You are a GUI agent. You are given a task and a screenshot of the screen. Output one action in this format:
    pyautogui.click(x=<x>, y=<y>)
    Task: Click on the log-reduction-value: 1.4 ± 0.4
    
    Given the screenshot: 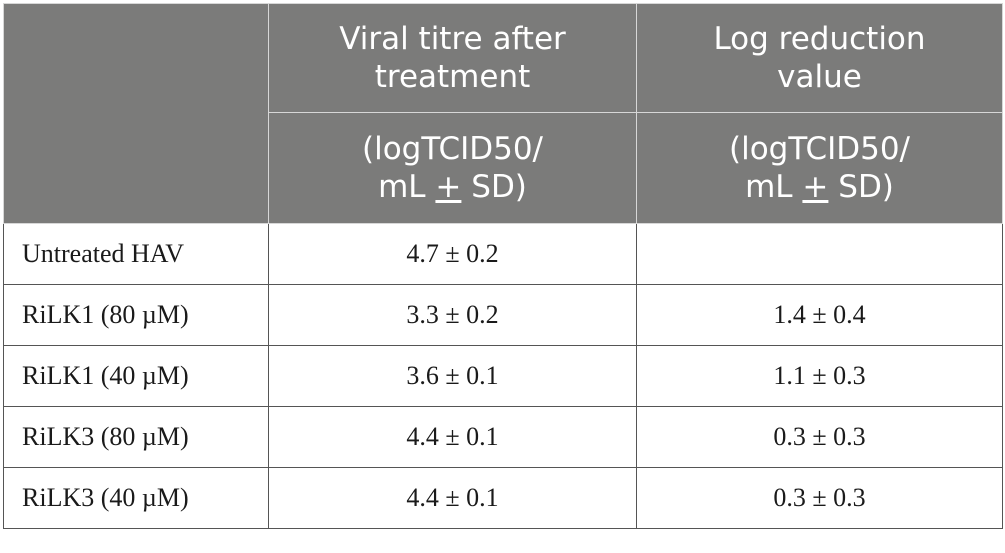 What is the action you would take?
    pyautogui.click(x=819, y=315)
    